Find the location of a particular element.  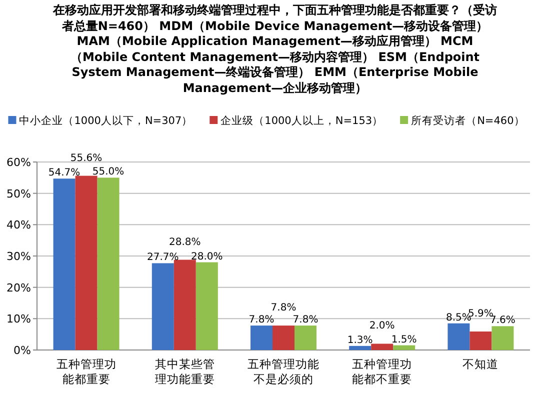

data-label: 55.0% is located at coordinates (108, 172).